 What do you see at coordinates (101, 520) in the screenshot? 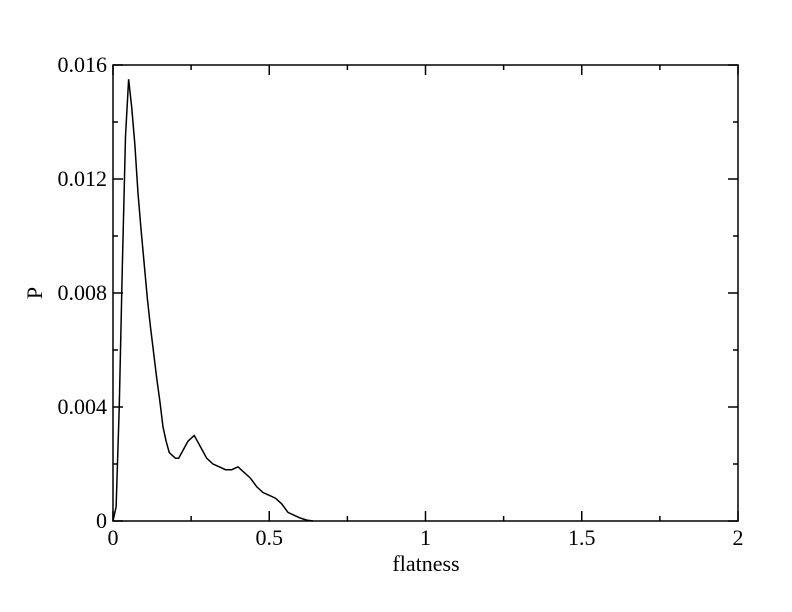
I see `y-tick-label: 0` at bounding box center [101, 520].